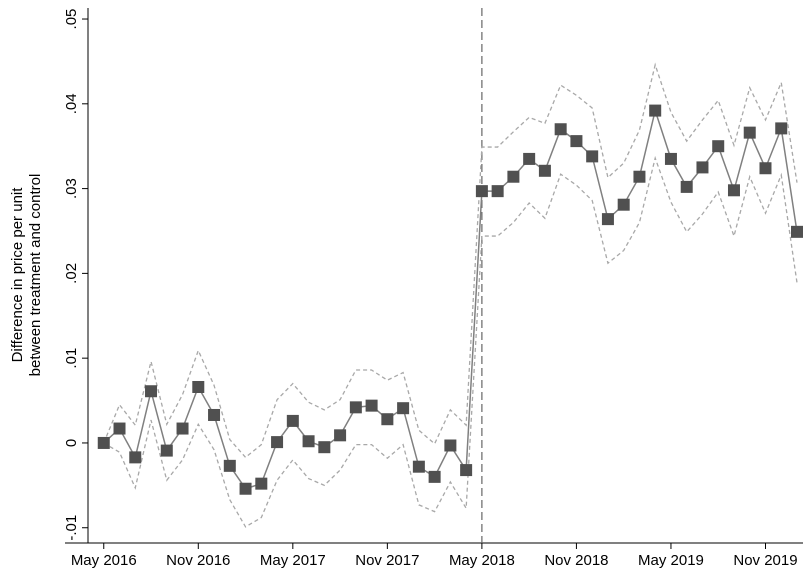  Describe the element at coordinates (765, 560) in the screenshot. I see `x-tick-label: Nov 2019` at that location.